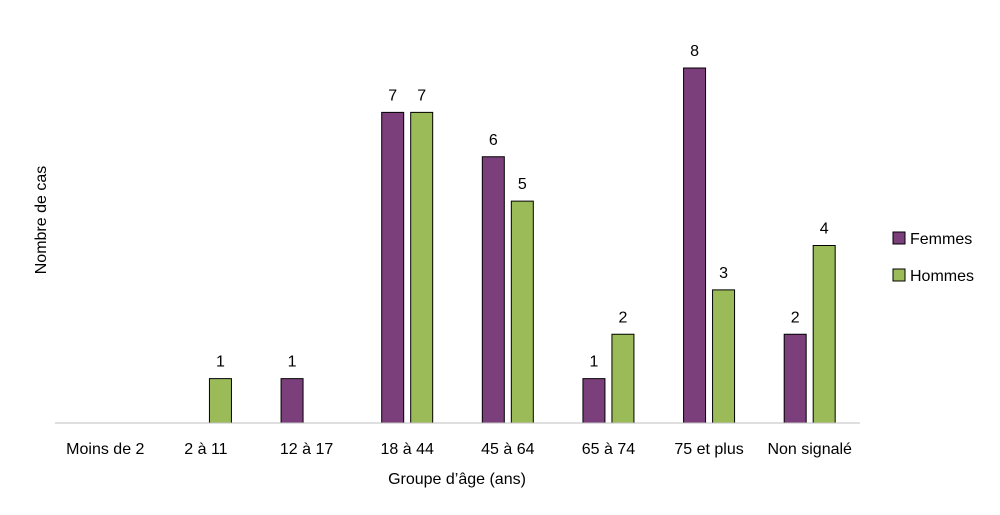 The width and height of the screenshot is (1000, 515). I want to click on data-label: 3, so click(723, 273).